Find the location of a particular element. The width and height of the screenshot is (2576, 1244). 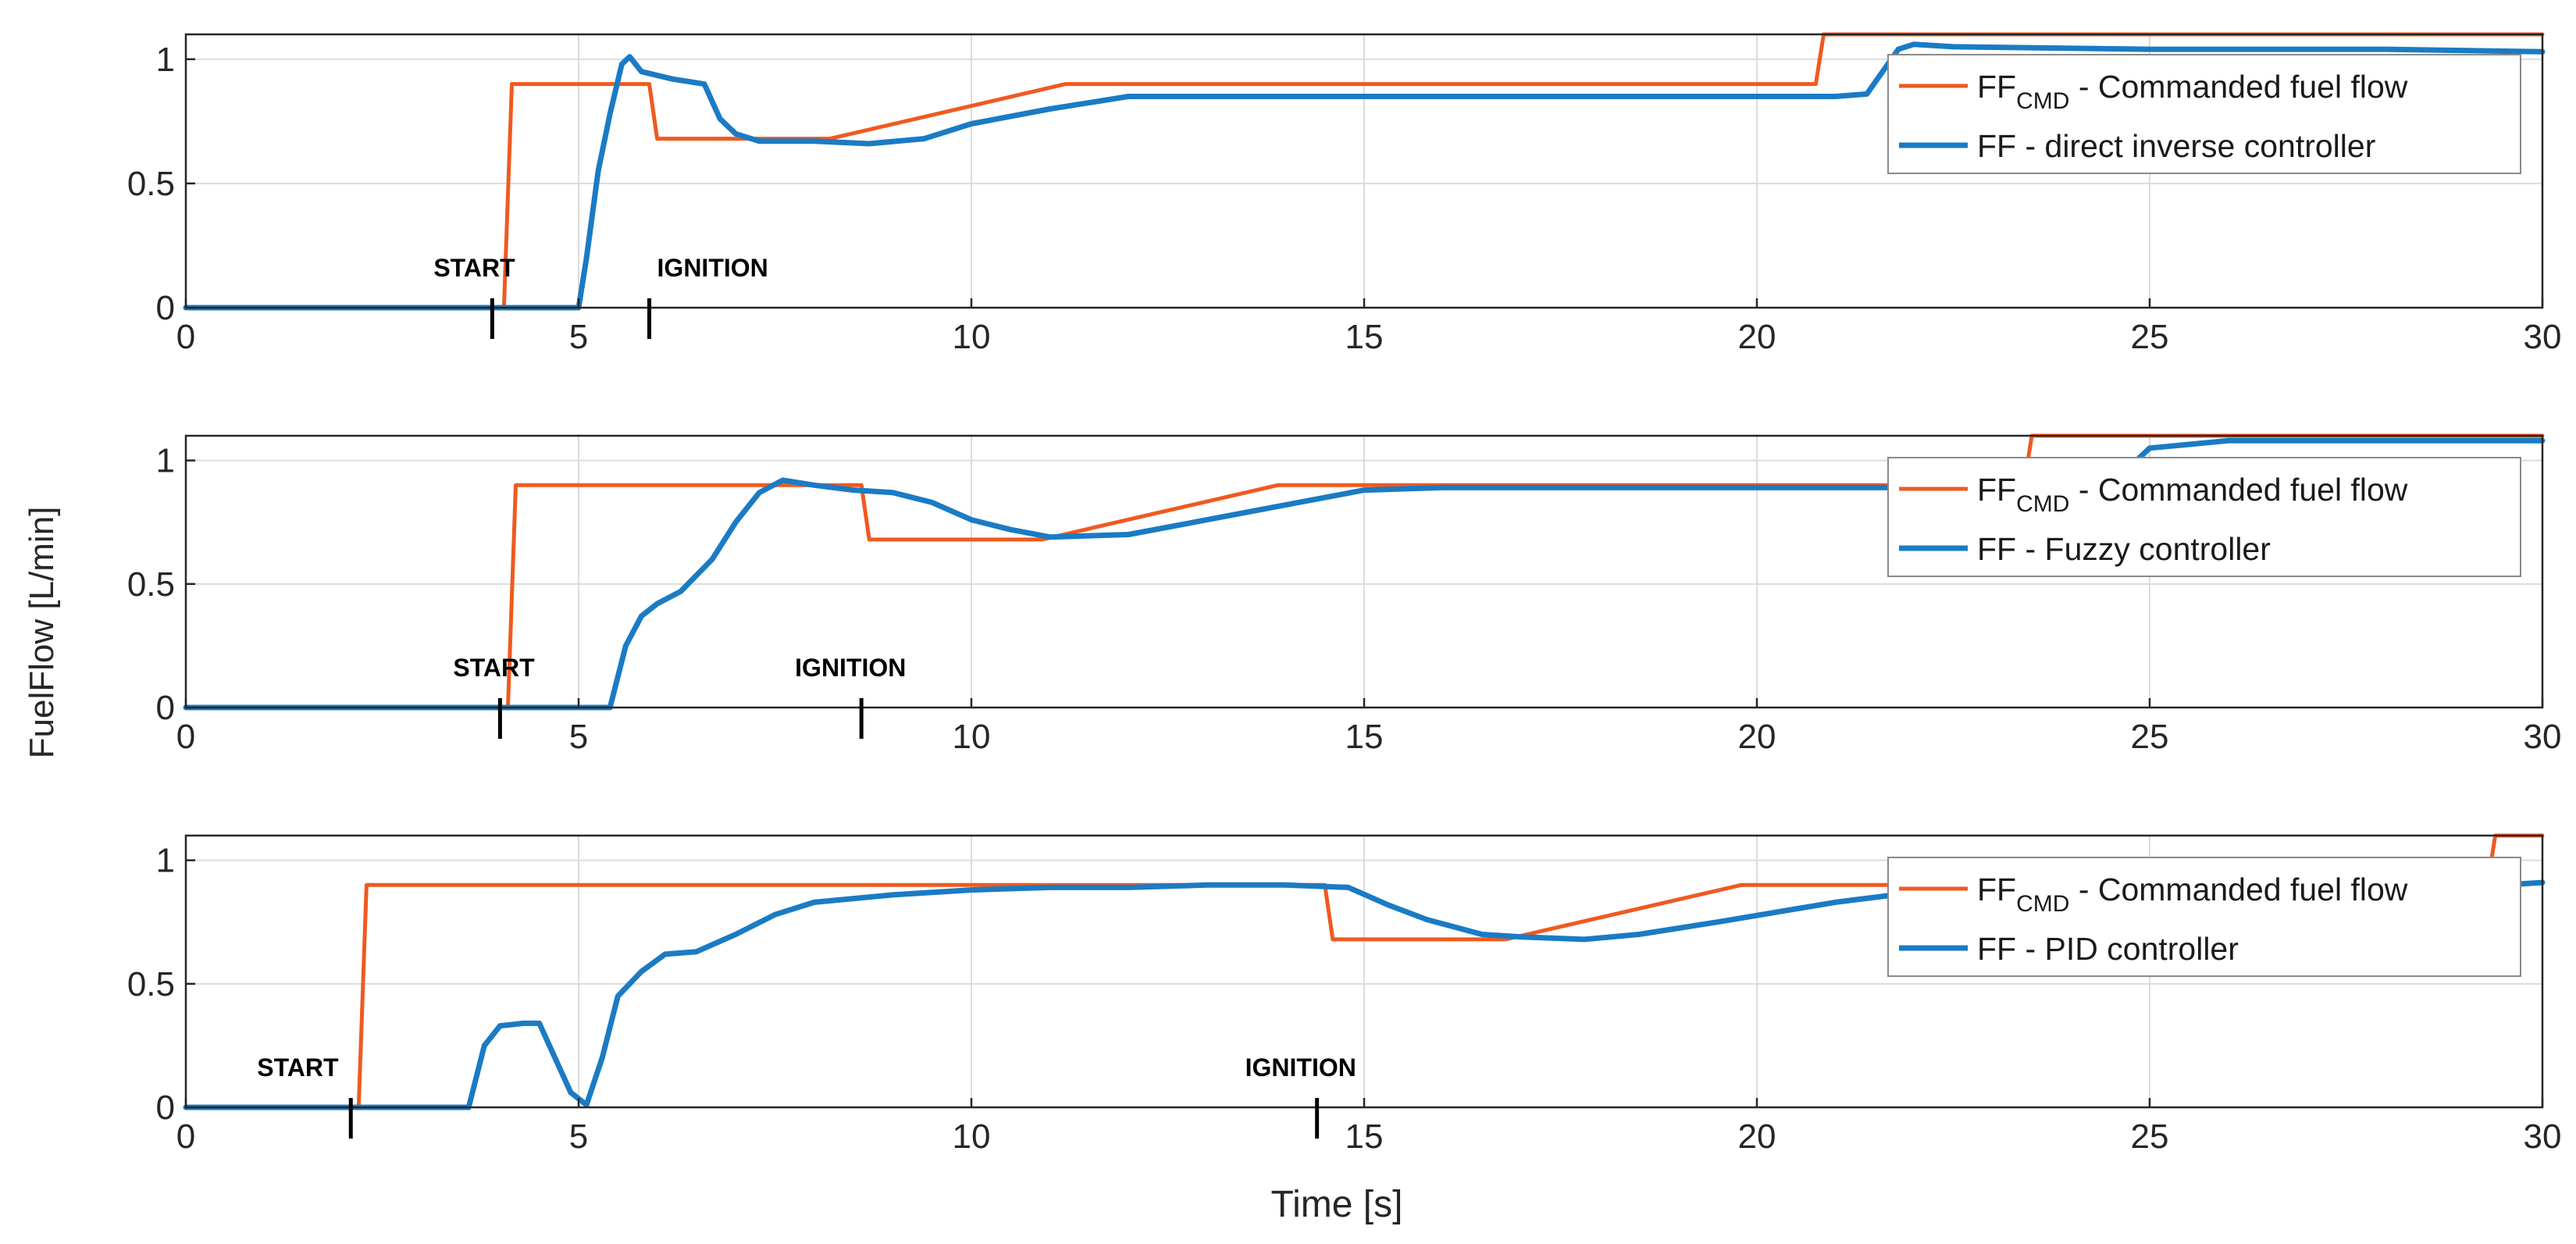

x-axis-label: Time [s] is located at coordinates (1337, 1205).